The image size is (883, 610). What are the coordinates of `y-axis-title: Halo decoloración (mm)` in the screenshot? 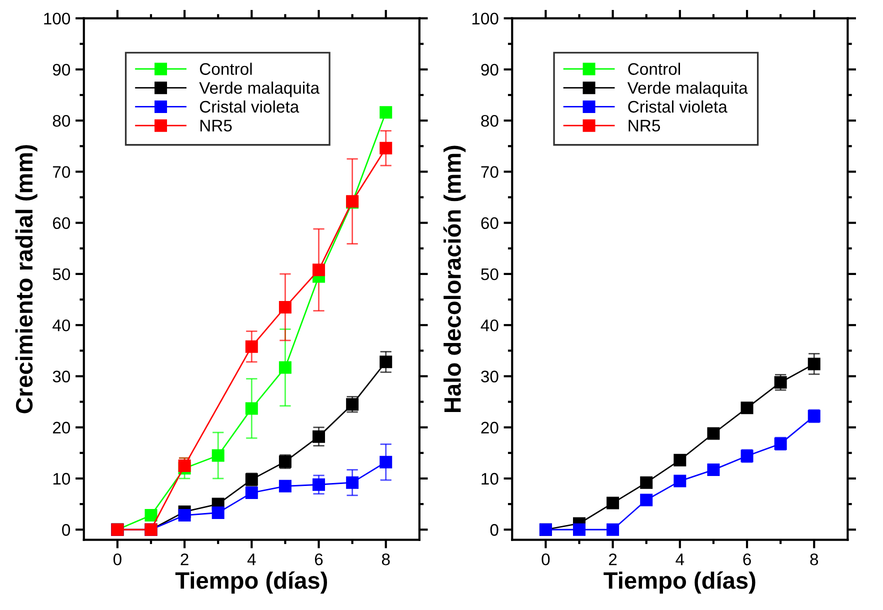 It's located at (454, 279).